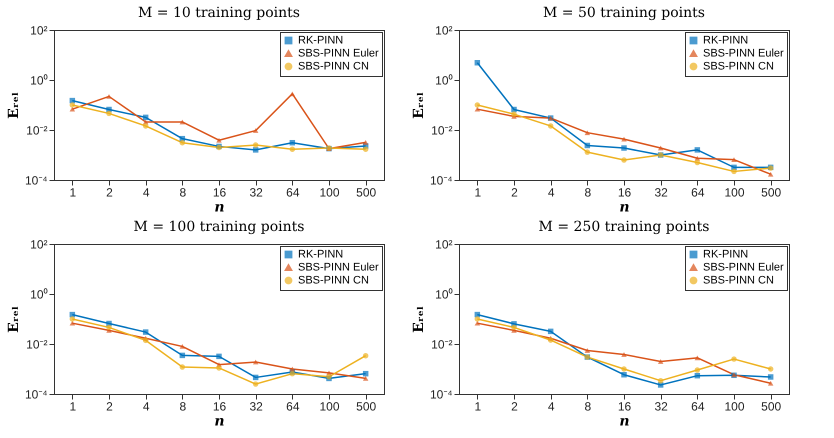 The image size is (834, 438). Describe the element at coordinates (219, 227) in the screenshot. I see `chart-title: M = 100 training points` at that location.